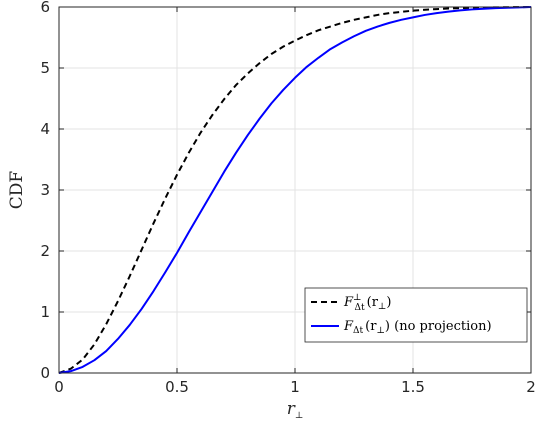 The height and width of the screenshot is (430, 551). I want to click on legend: F⊥ Δt (r⊥) FΔt (r⊥) (no projection), so click(416, 315).